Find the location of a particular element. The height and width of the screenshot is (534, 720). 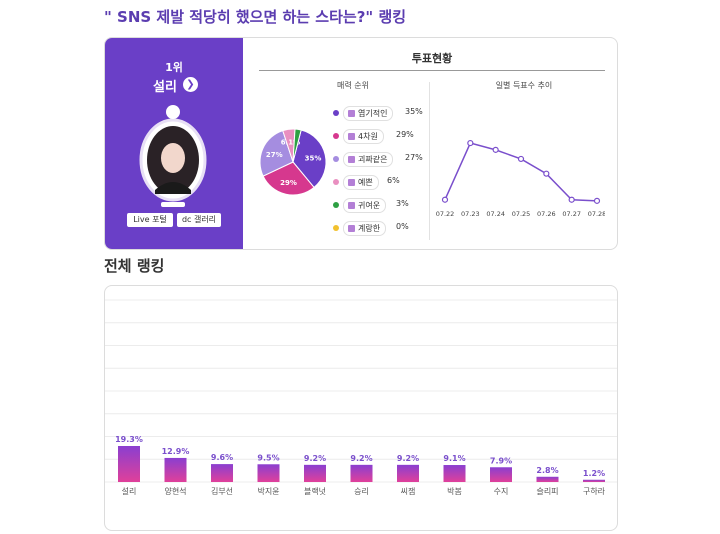

line-chart-title: 일별 득표수 추이 is located at coordinates (524, 85).